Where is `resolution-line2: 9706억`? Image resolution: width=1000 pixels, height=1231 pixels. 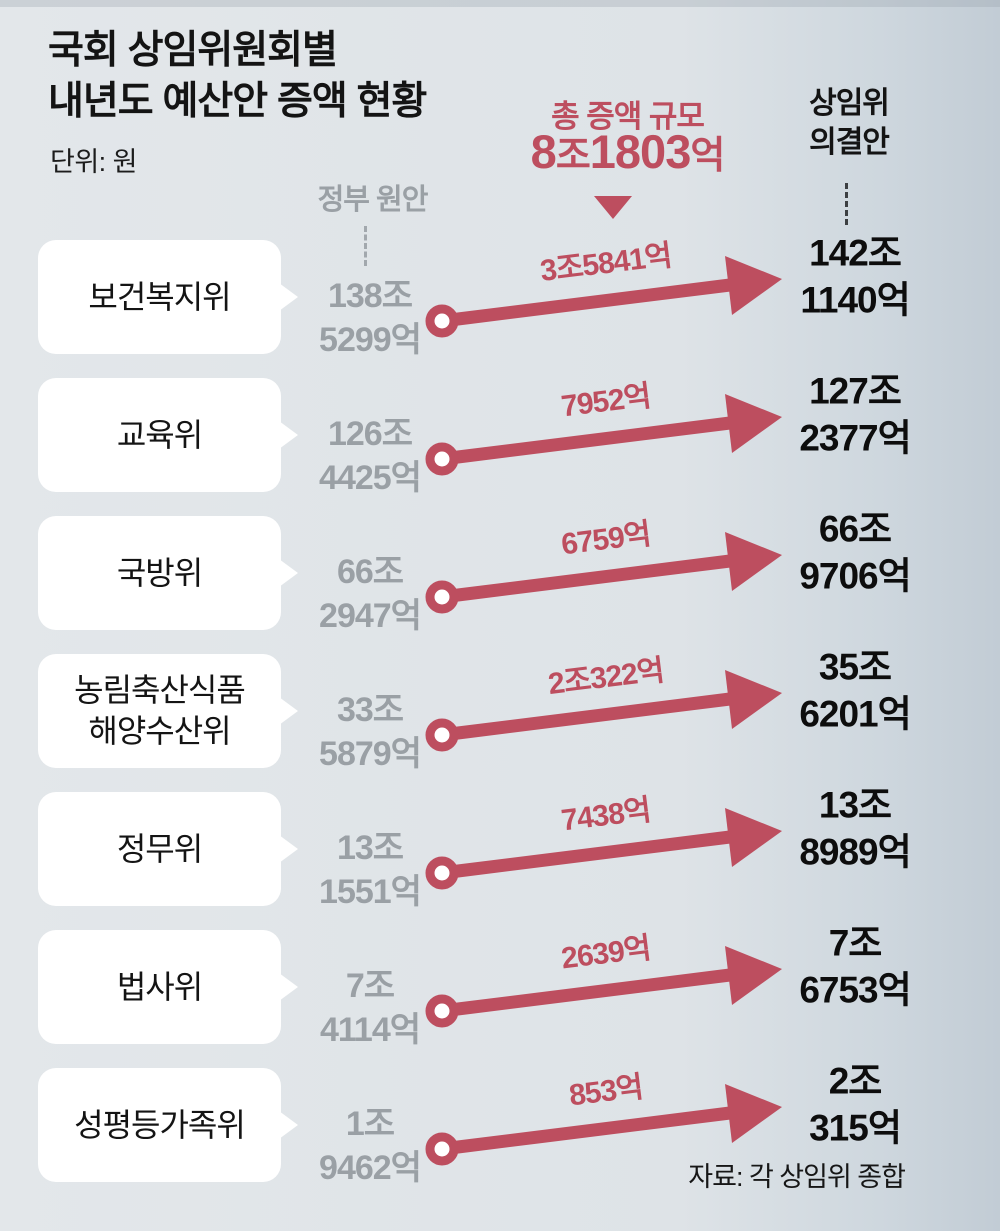
resolution-line2: 9706억 is located at coordinates (855, 576).